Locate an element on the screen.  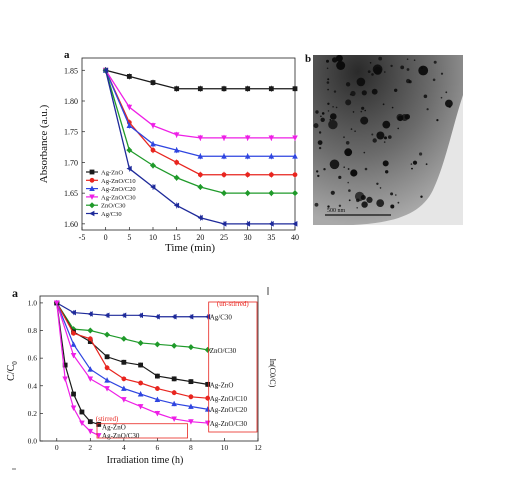
legend-entry: Ag-ZnO/C20 is located at coordinates (118, 189).